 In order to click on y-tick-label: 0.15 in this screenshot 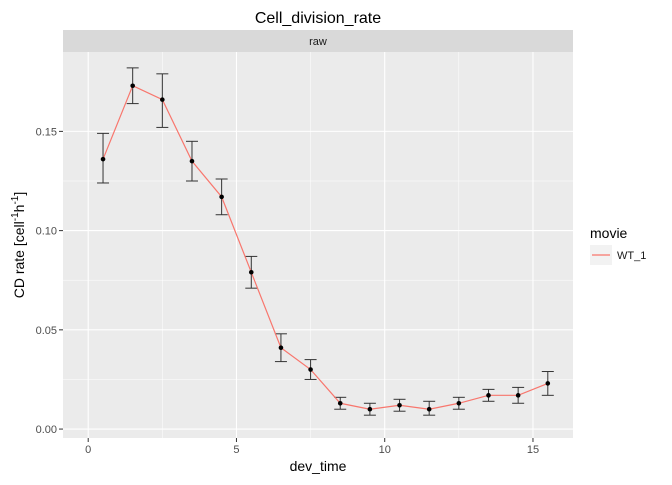, I will do `click(46, 132)`.